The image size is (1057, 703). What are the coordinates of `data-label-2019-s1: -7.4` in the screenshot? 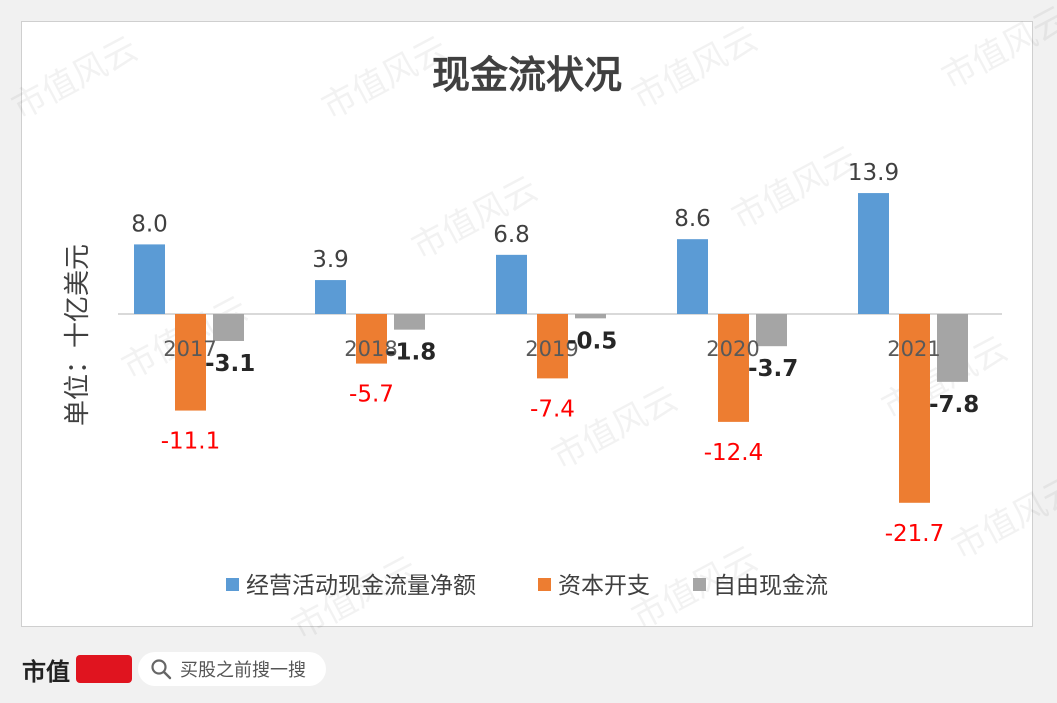 It's located at (552, 409).